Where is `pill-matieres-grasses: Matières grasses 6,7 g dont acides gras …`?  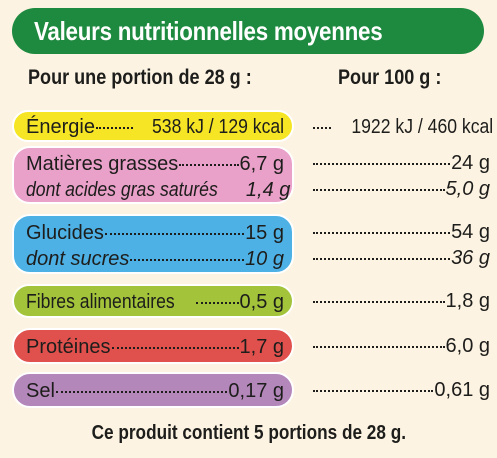 pill-matieres-grasses: Matières grasses 6,7 g dont acides gras … is located at coordinates (153, 175).